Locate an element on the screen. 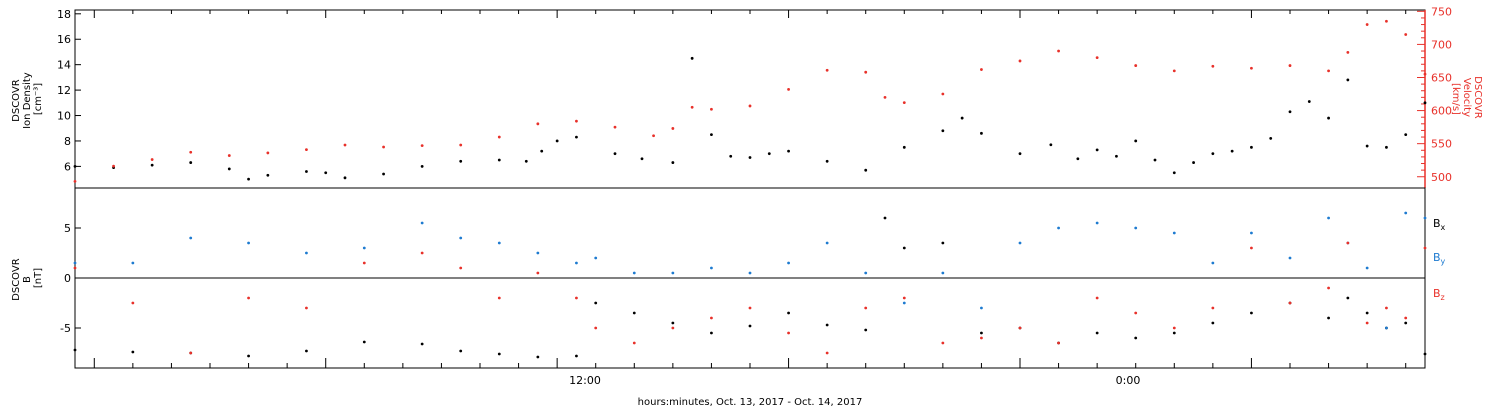 Image resolution: width=1500 pixels, height=410 pixels. magnetic-field-legend: Bx By Bz is located at coordinates (1439, 259).